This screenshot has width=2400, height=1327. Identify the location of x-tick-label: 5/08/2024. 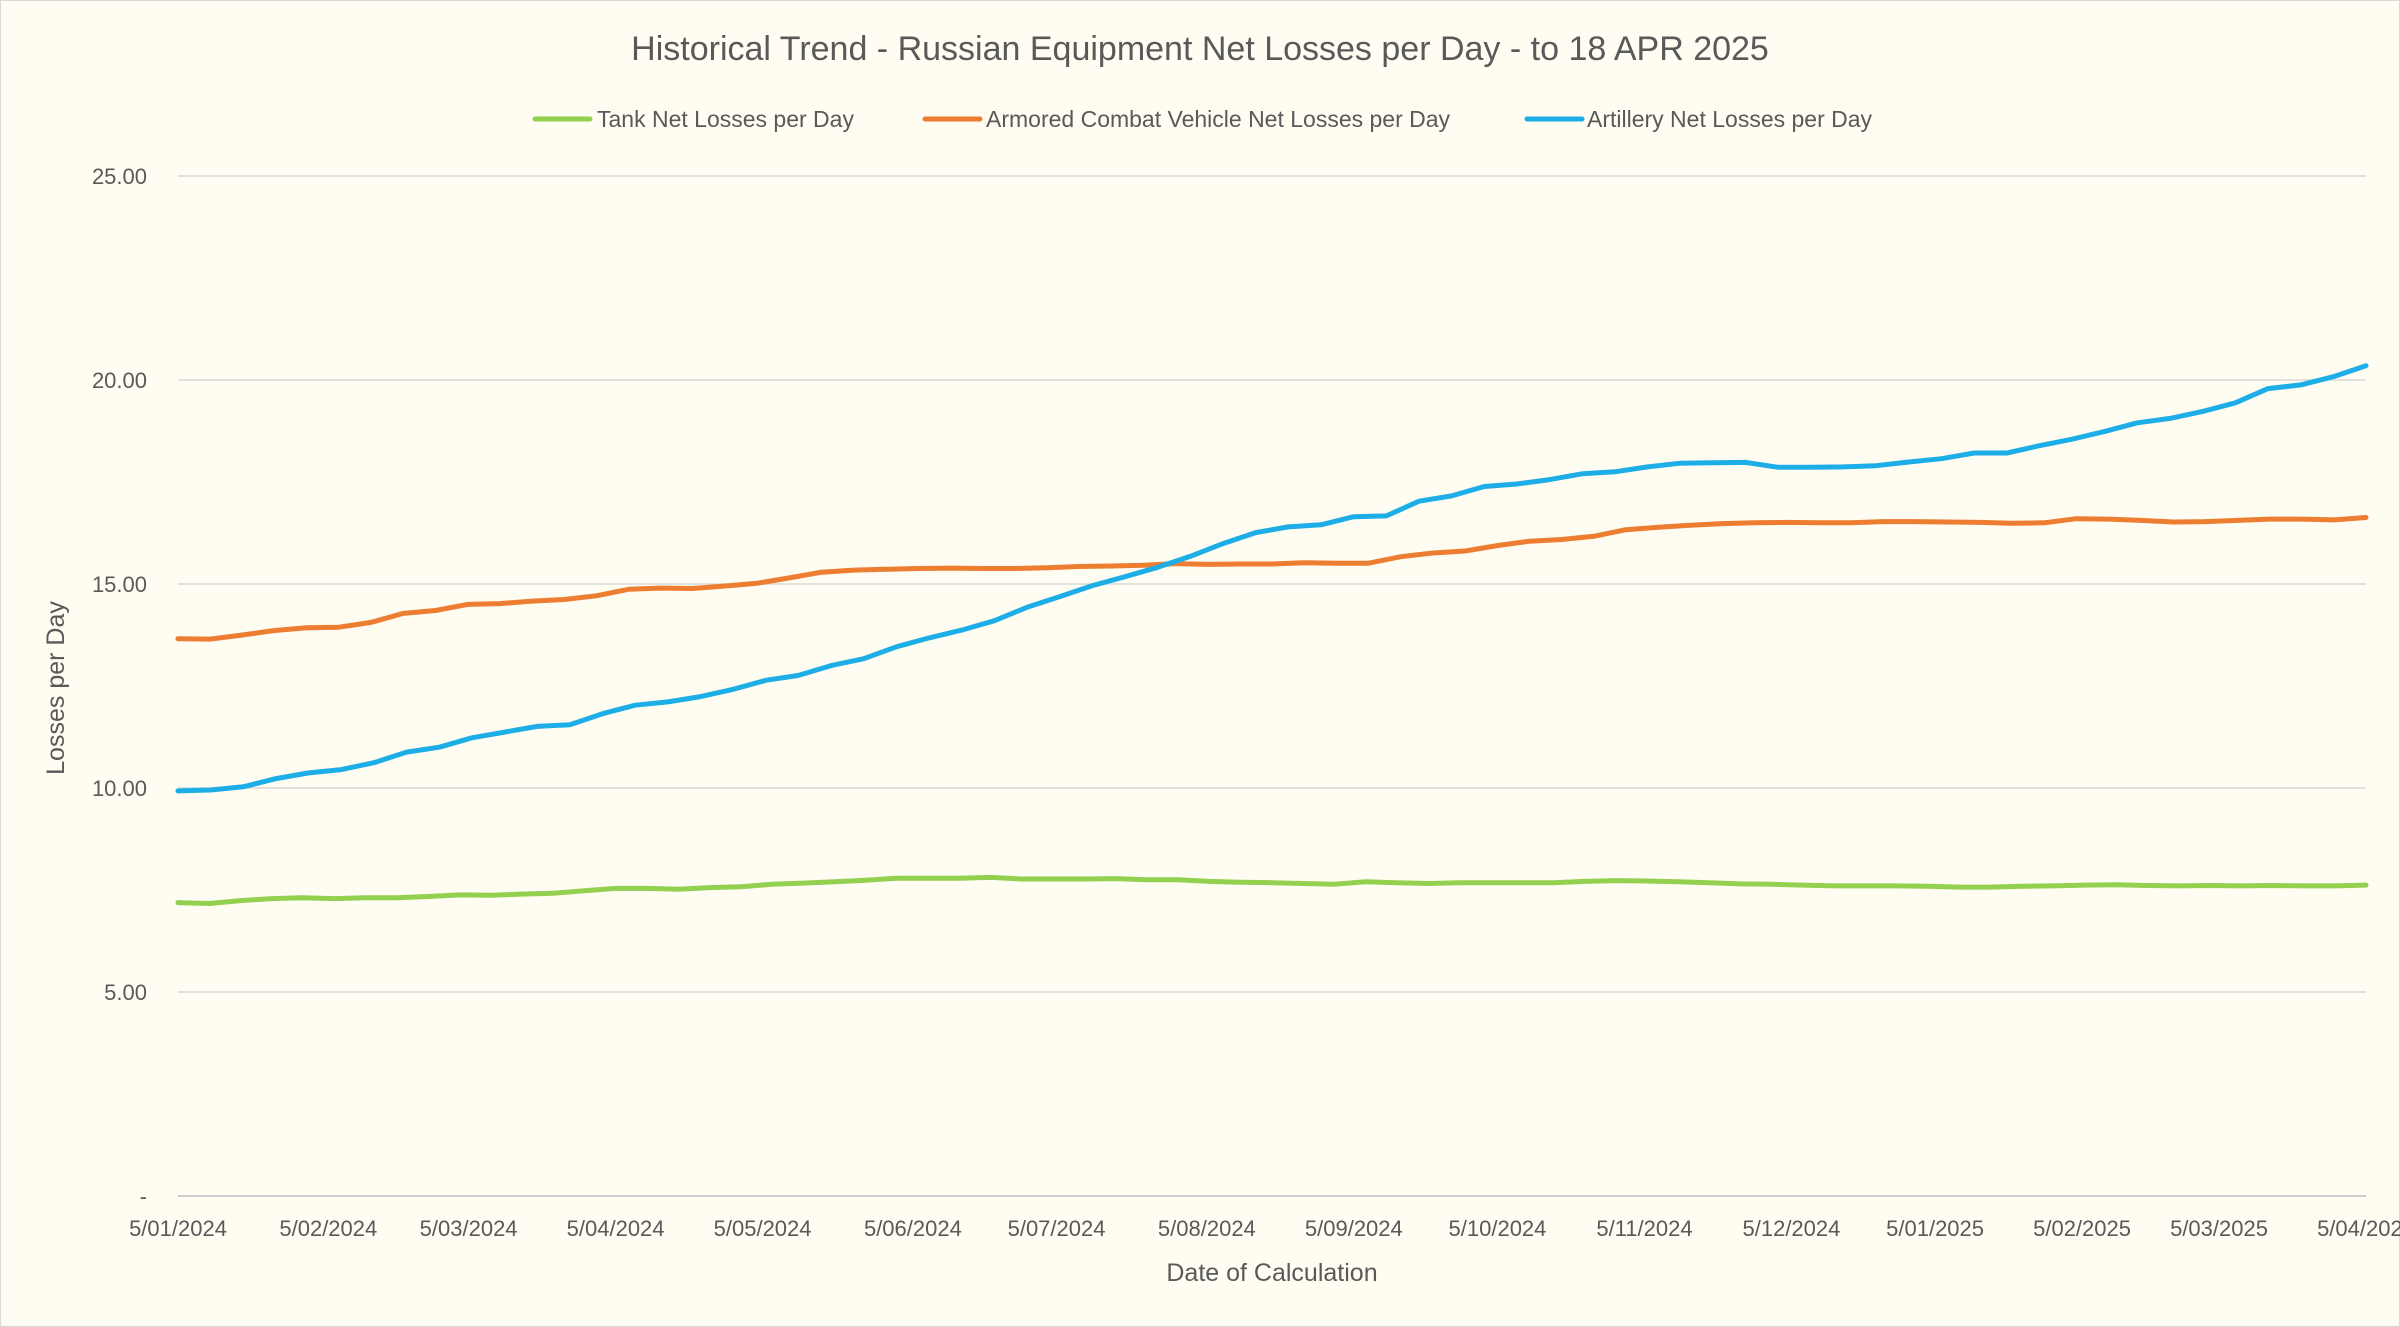
(1207, 1228).